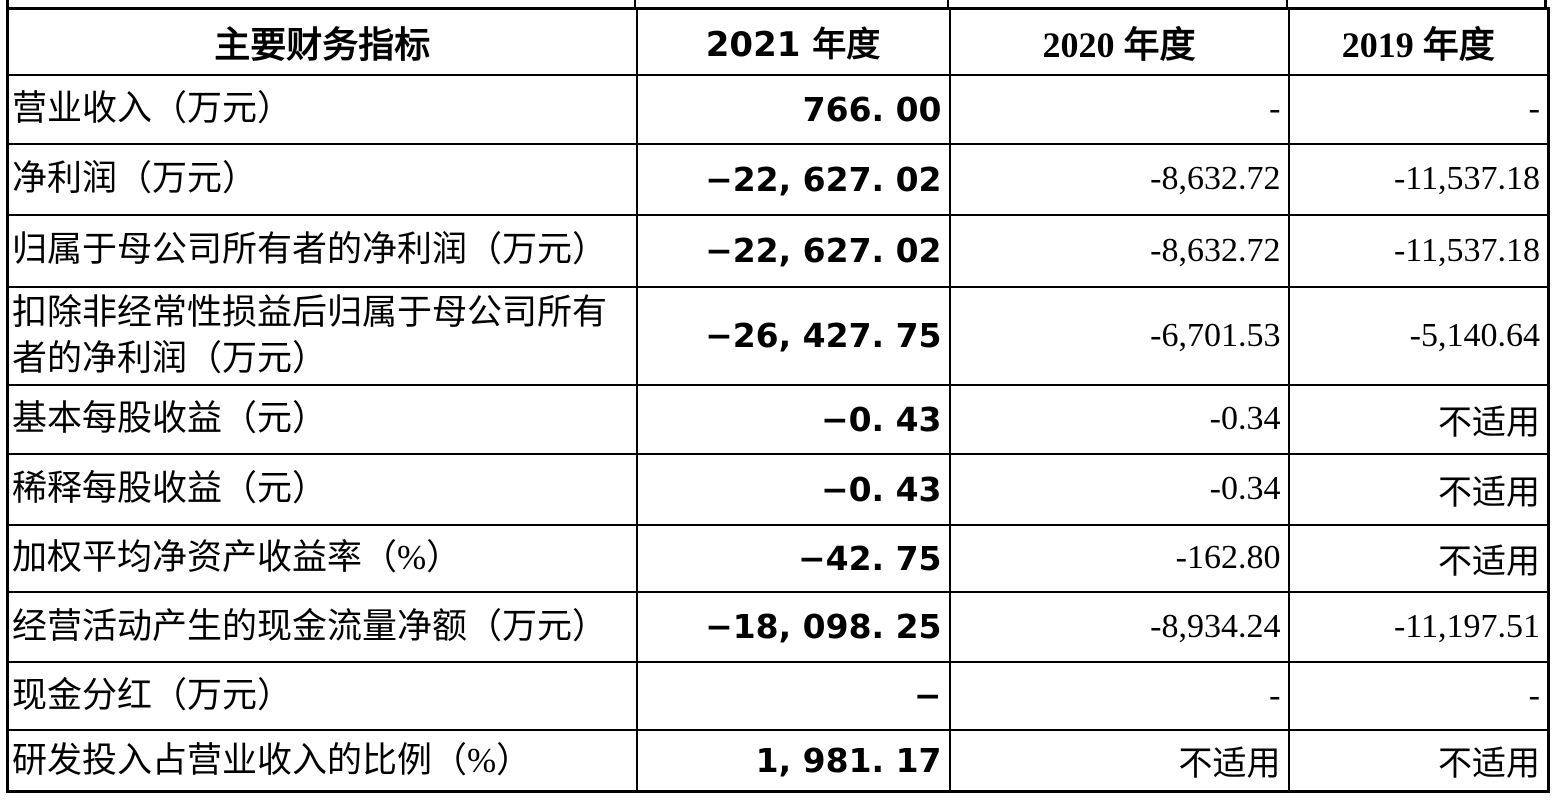  I want to click on indicator-cell: 研发投入占营业收入的比例（%）, so click(322, 760).